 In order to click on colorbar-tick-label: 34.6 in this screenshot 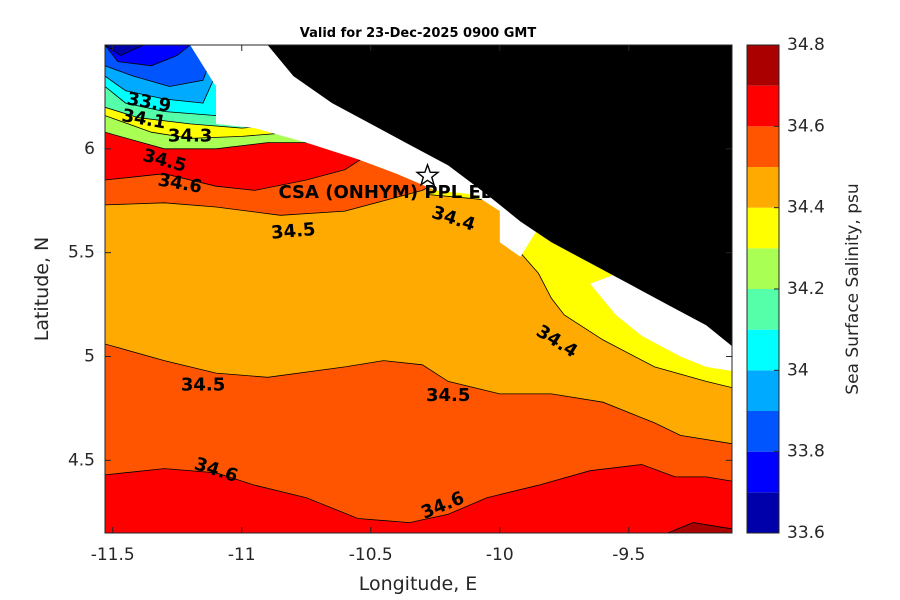, I will do `click(806, 126)`.